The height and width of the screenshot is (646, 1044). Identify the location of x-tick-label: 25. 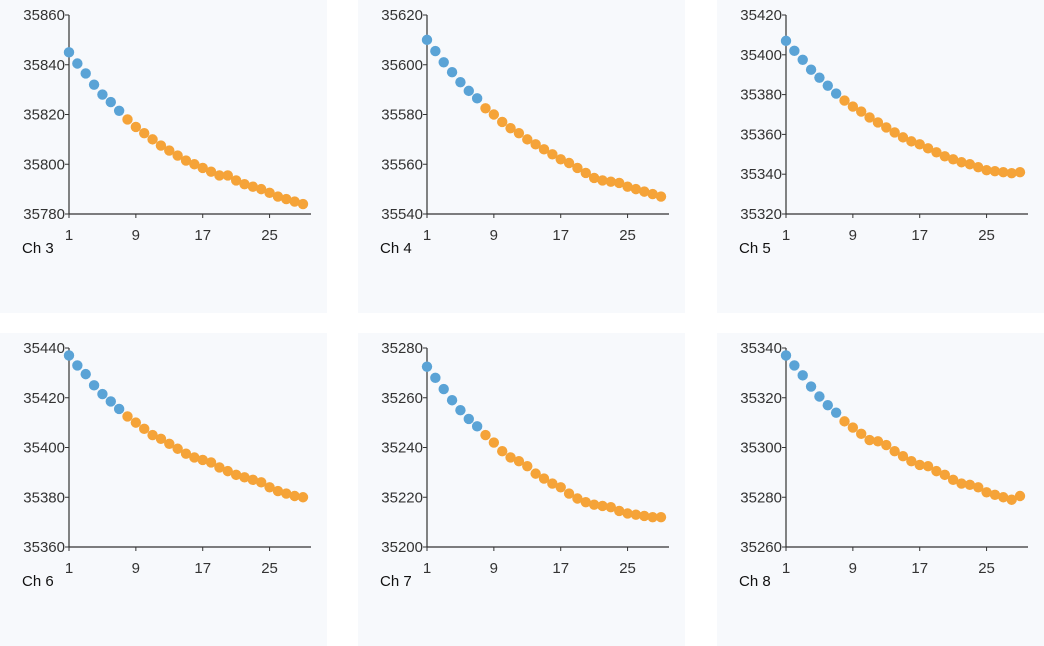
(627, 568).